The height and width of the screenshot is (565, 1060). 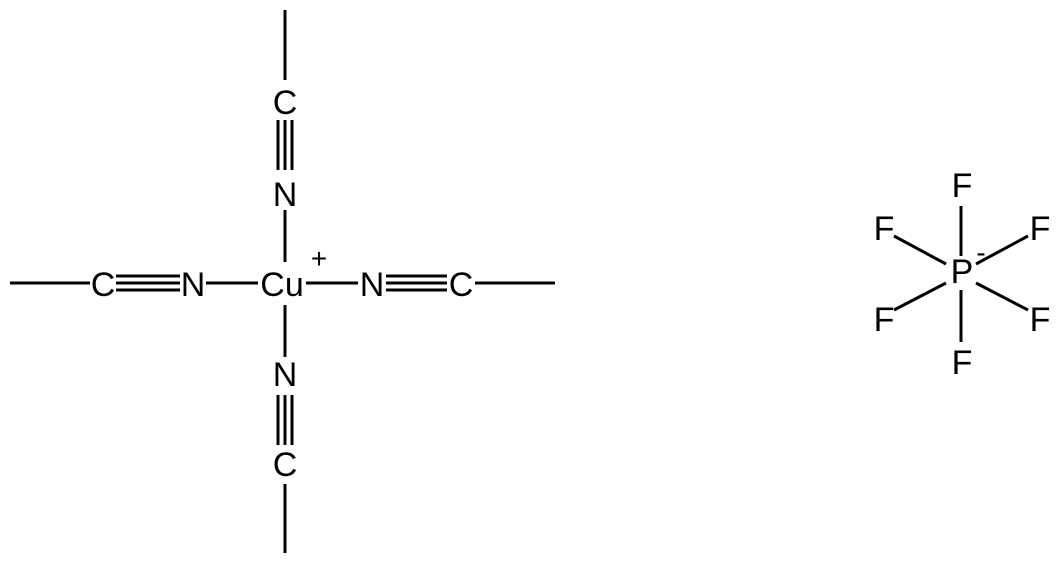 I want to click on left-nitrogen-atom: N, so click(x=193, y=285).